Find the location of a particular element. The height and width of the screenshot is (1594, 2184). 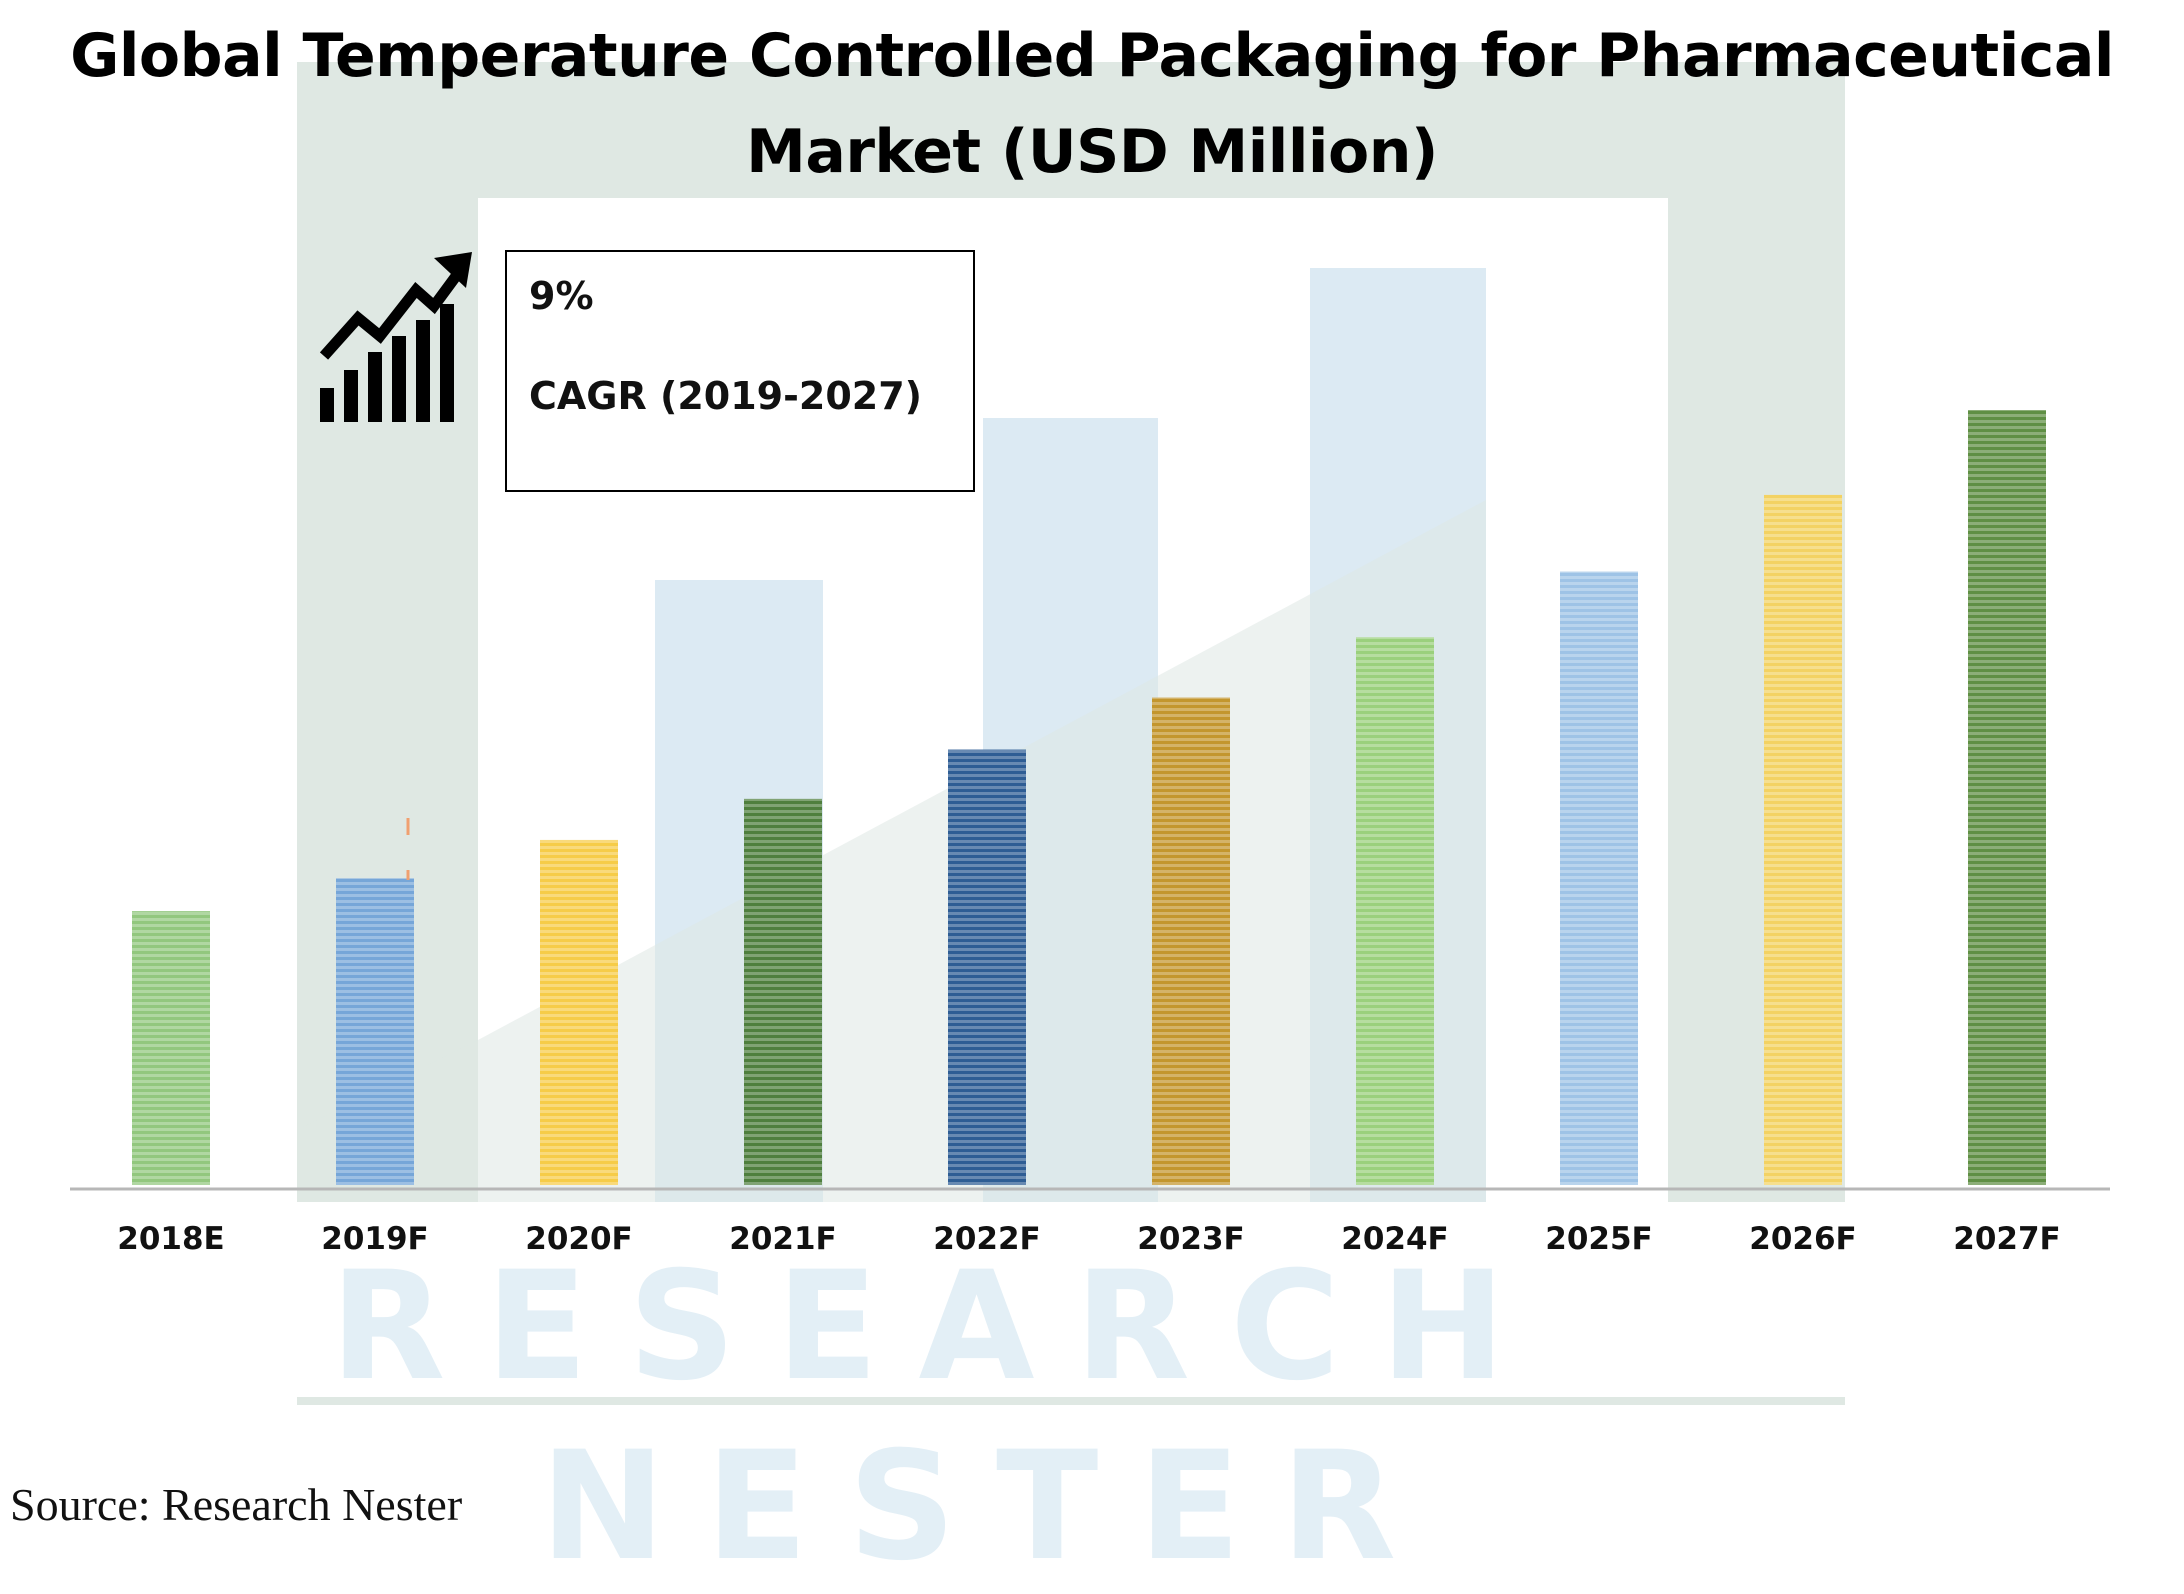

cagr-value: 9% is located at coordinates (561, 296).